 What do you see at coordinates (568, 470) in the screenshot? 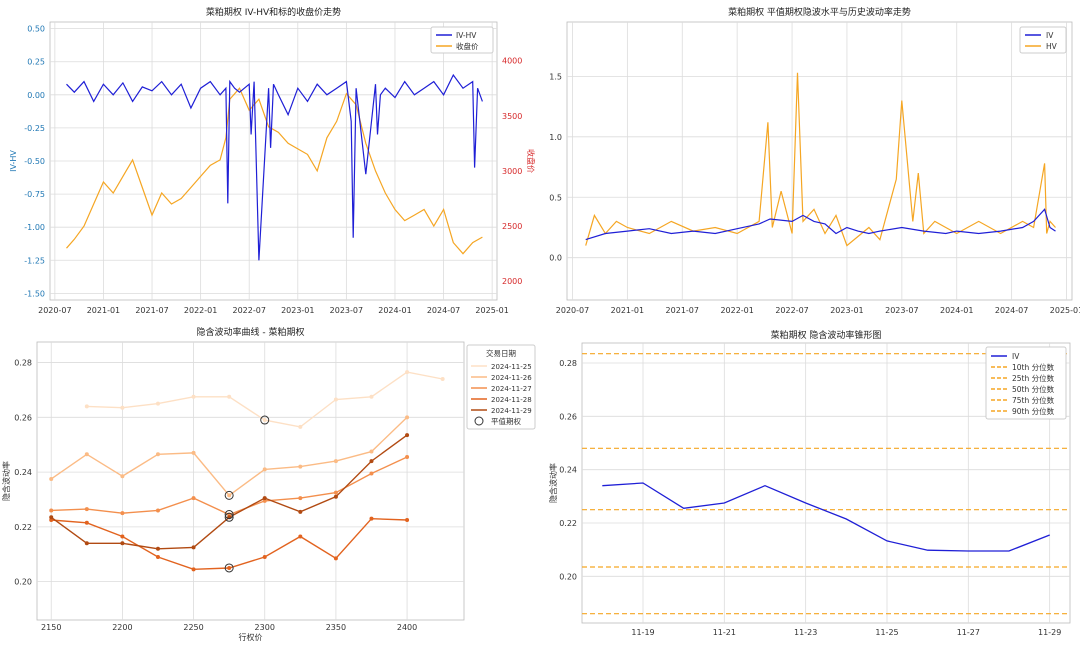
I see `y-tick-label: 0.24` at bounding box center [568, 470].